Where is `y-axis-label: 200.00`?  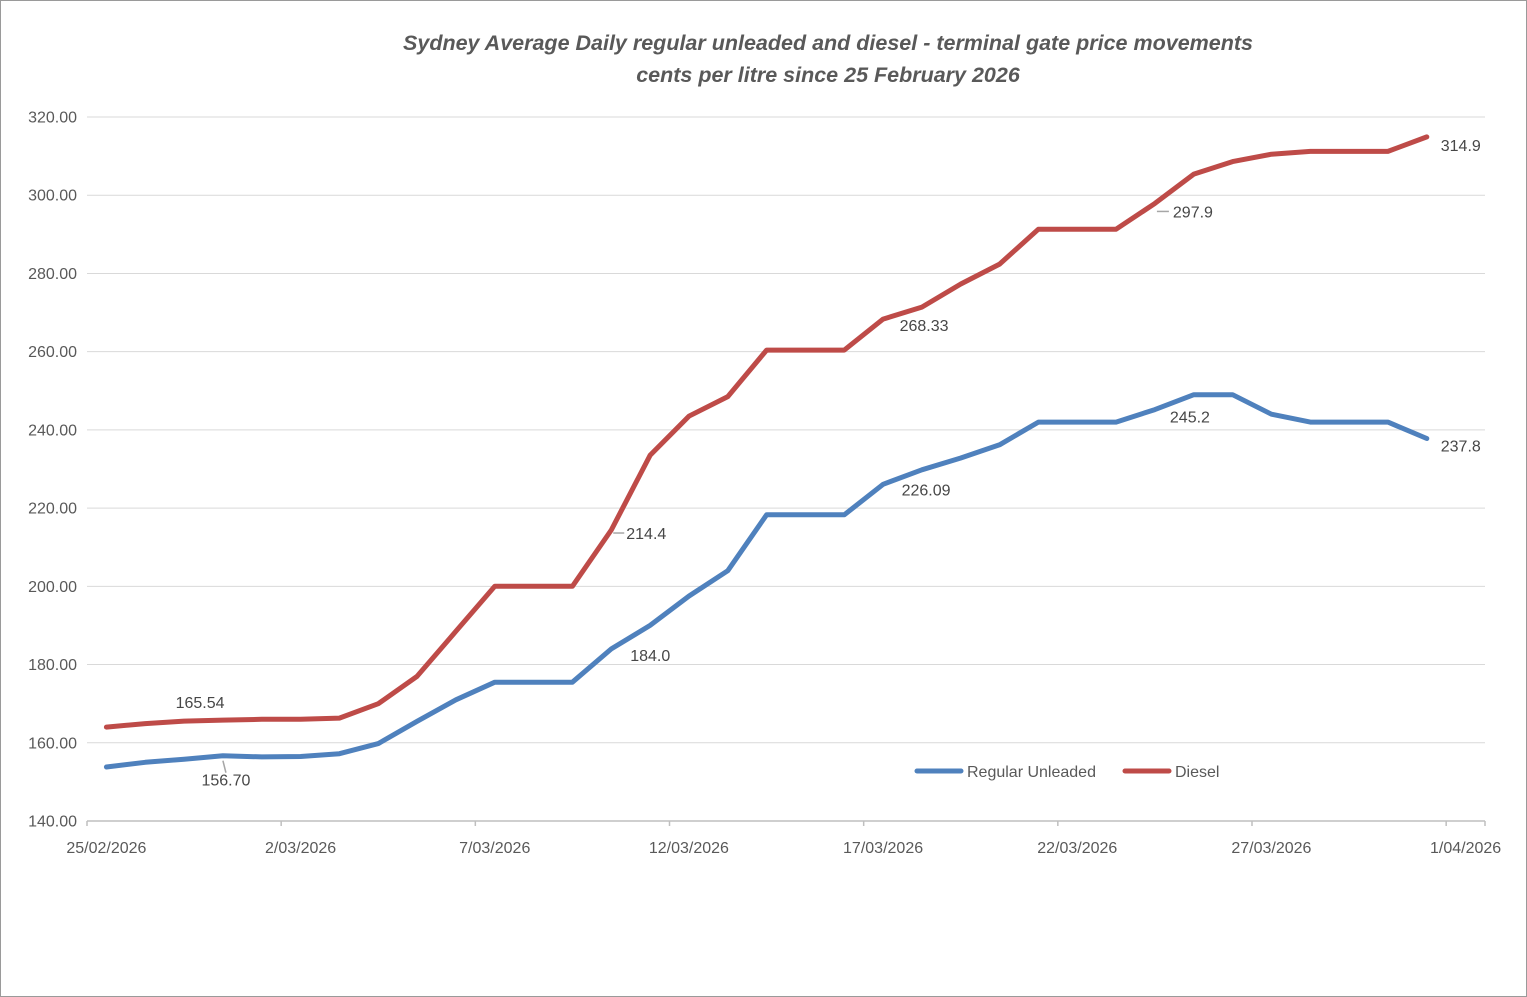 y-axis-label: 200.00 is located at coordinates (52, 587).